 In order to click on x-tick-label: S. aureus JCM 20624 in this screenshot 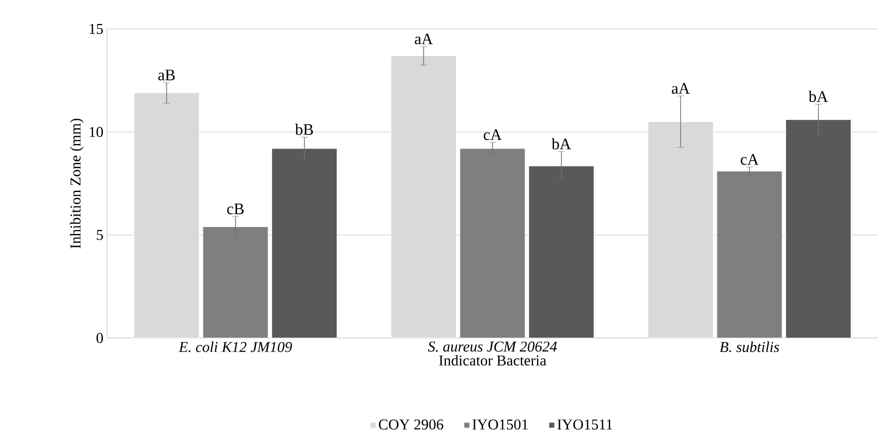, I will do `click(492, 347)`.